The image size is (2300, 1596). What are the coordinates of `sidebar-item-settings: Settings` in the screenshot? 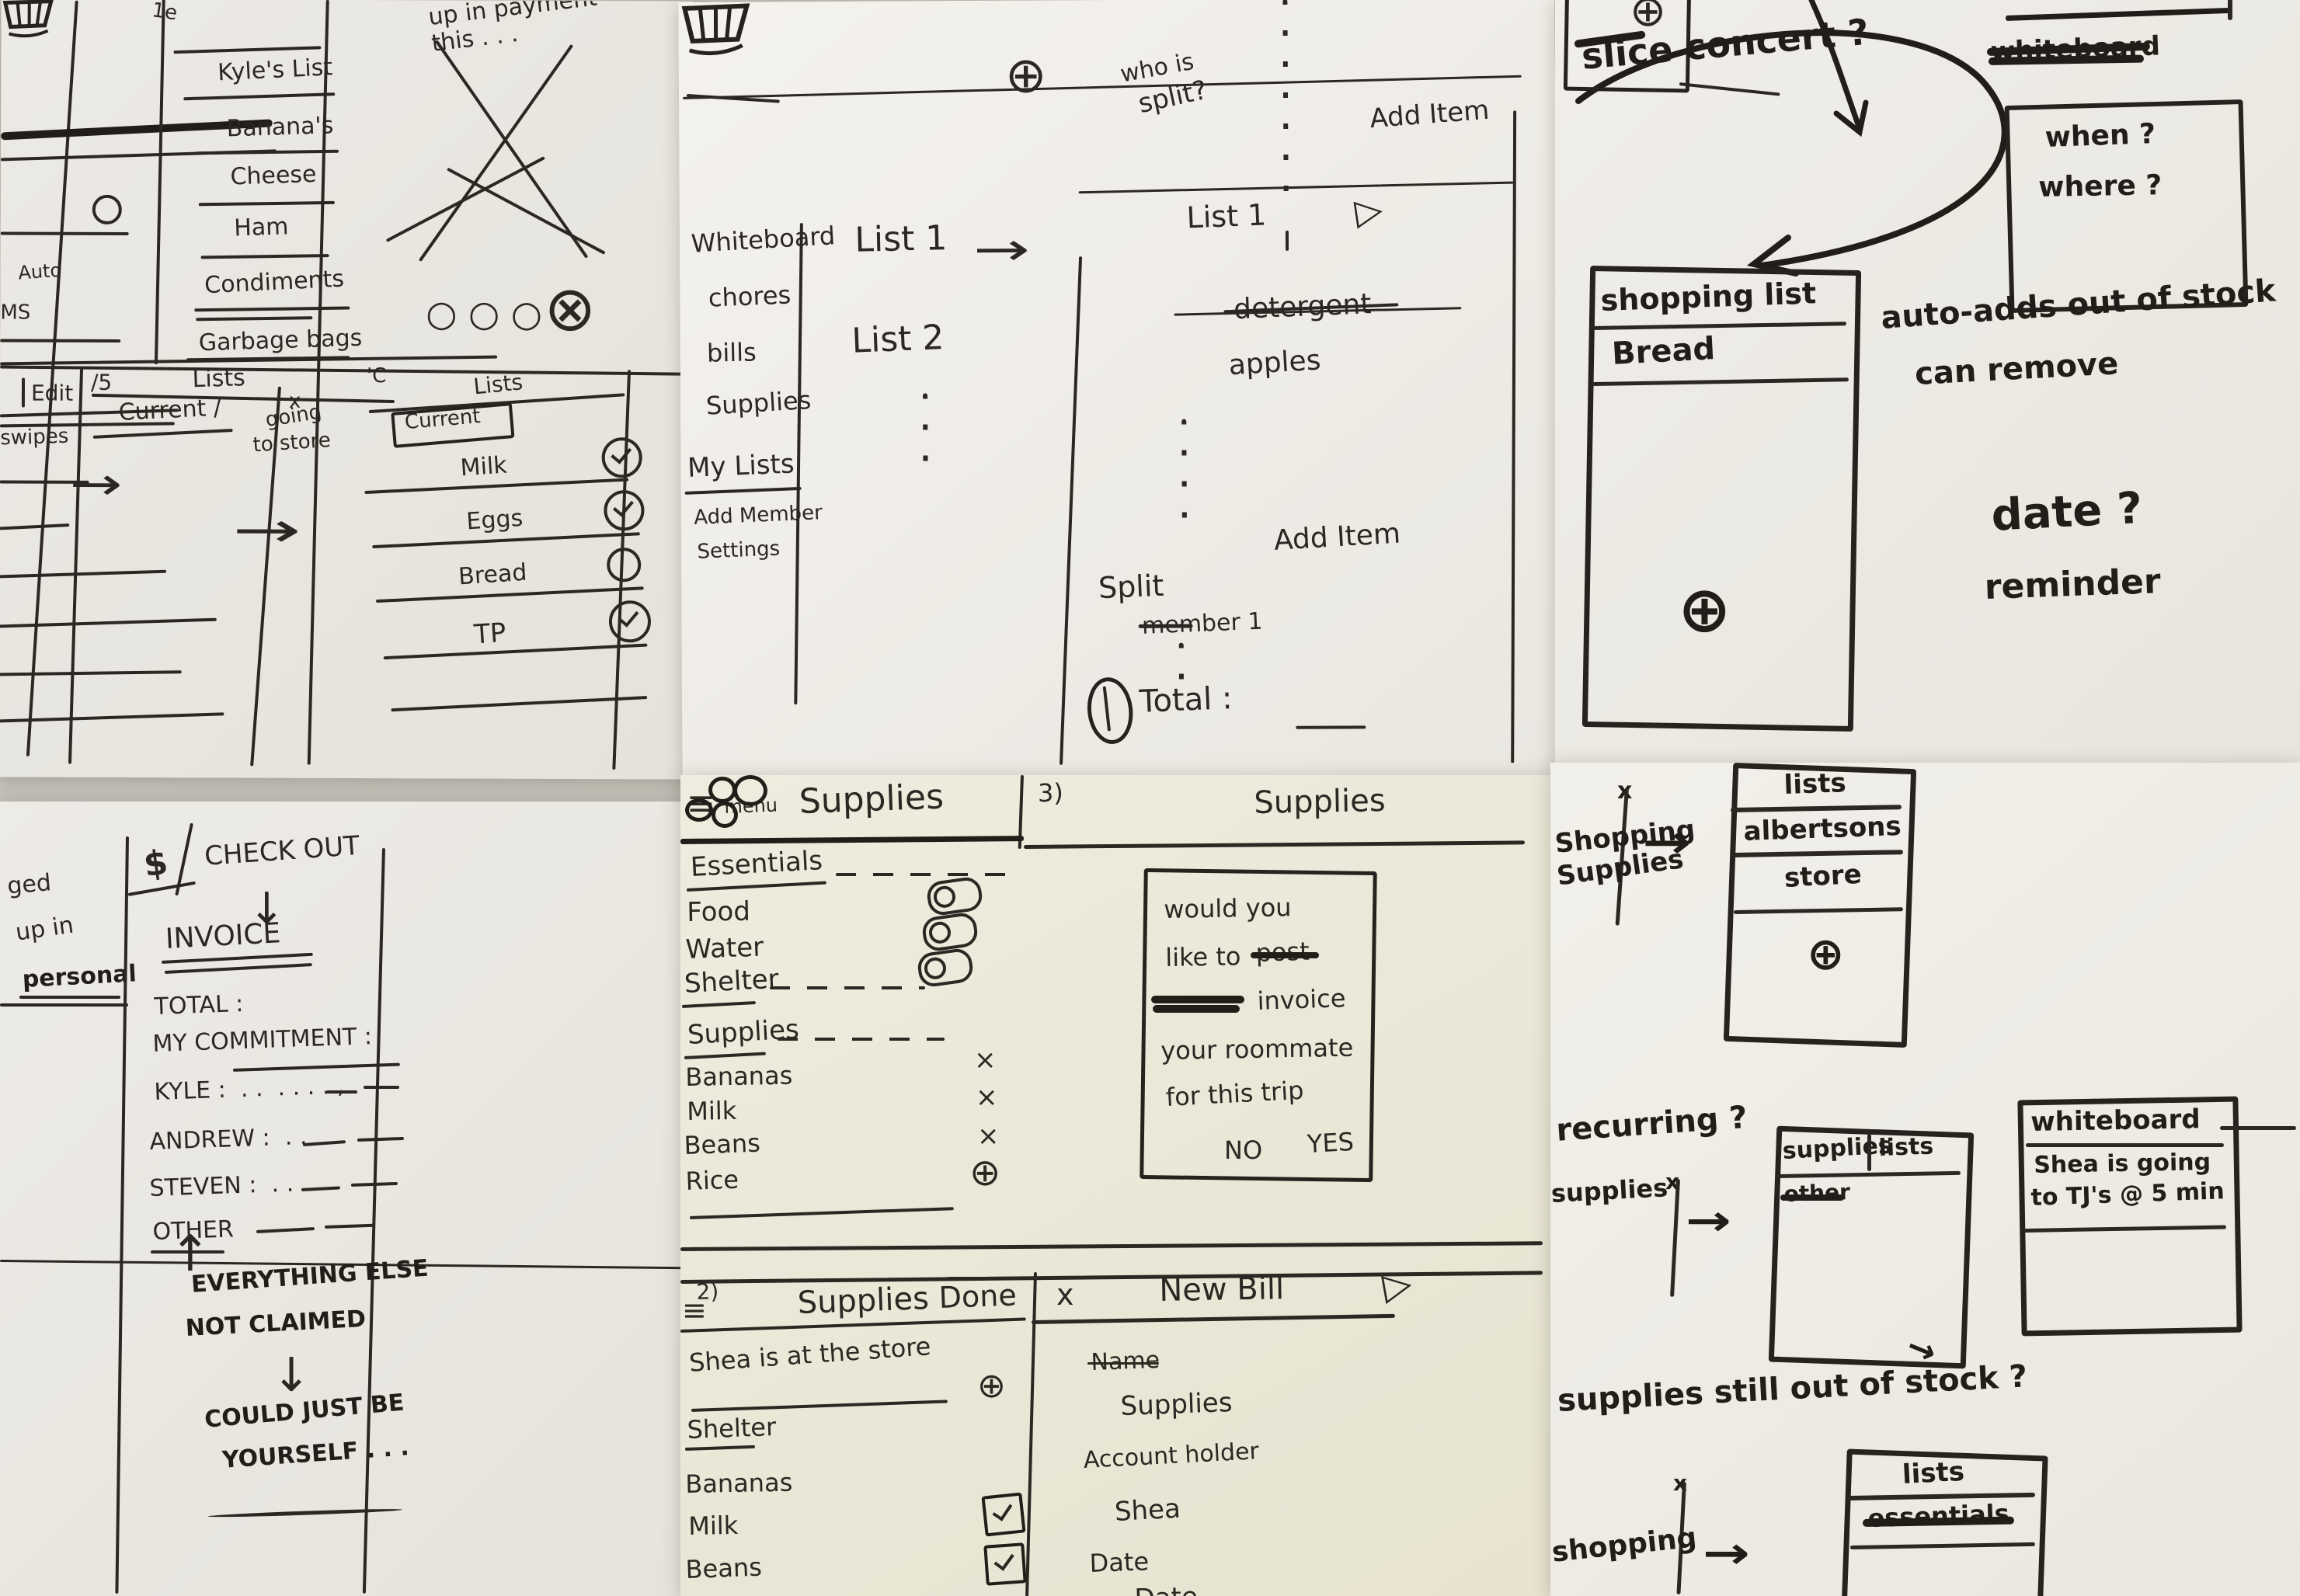 It's located at (738, 550).